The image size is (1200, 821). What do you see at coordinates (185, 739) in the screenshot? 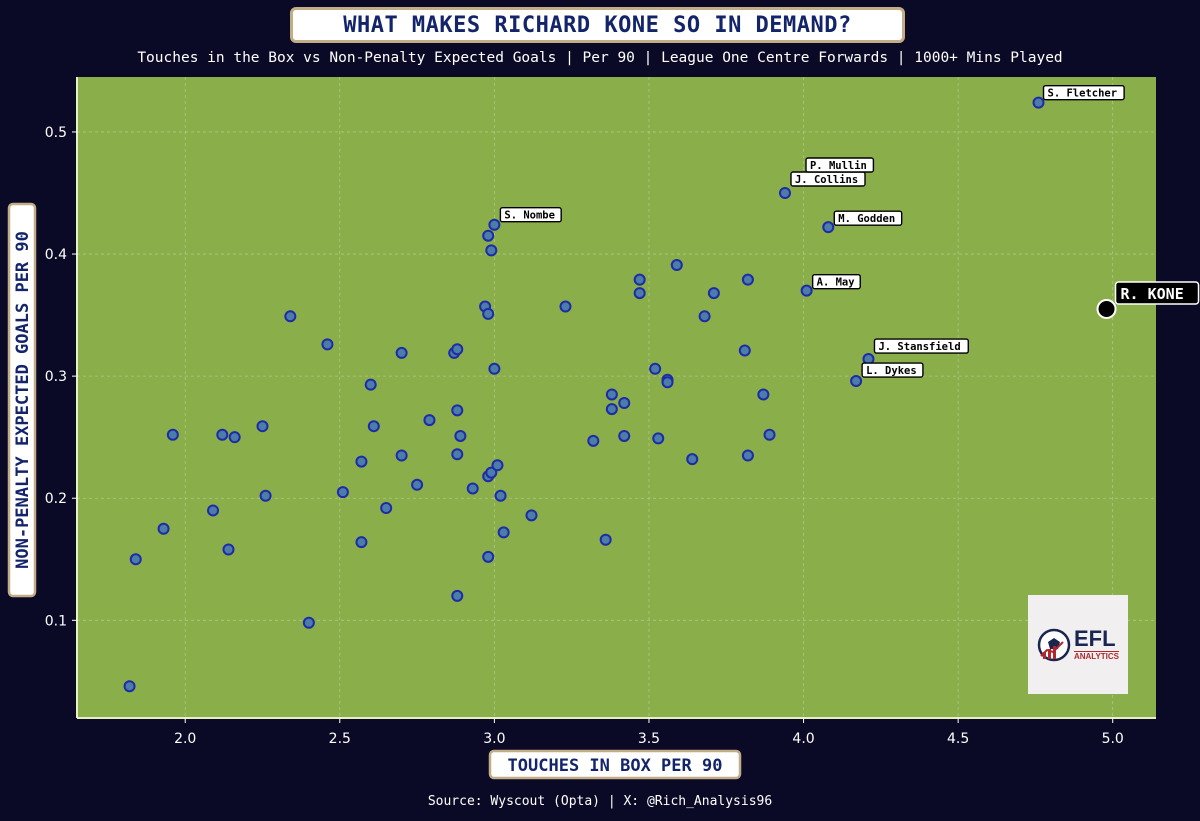
I see `x-tick-label: 2.0` at bounding box center [185, 739].